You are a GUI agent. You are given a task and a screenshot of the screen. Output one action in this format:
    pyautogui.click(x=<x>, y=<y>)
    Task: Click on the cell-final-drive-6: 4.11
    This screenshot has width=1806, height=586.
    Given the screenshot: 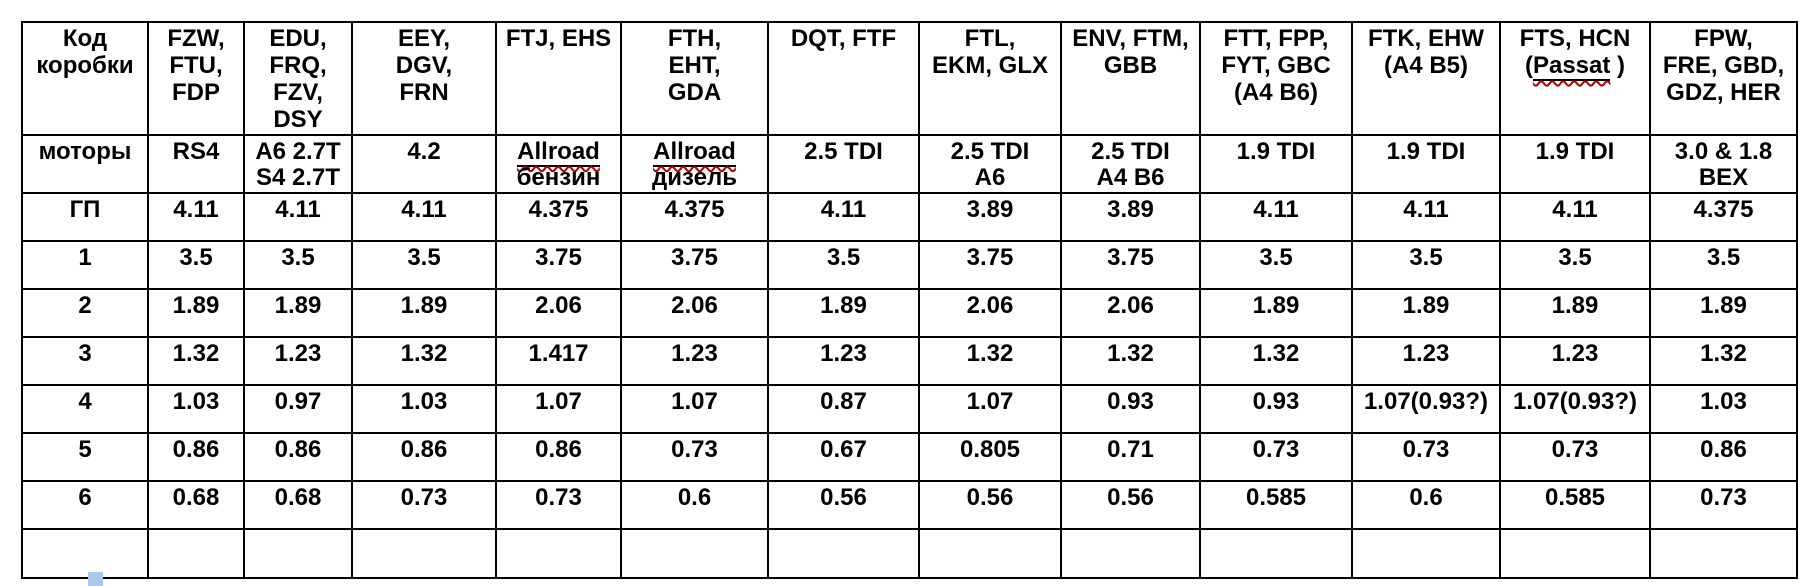 What is the action you would take?
    pyautogui.click(x=843, y=217)
    